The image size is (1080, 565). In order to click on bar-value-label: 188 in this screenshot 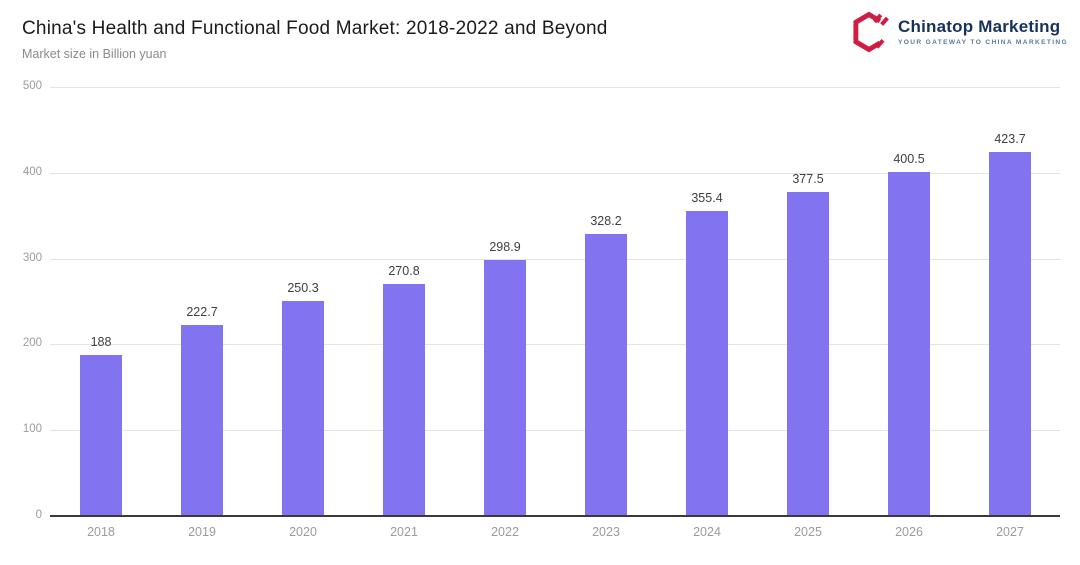, I will do `click(101, 342)`.